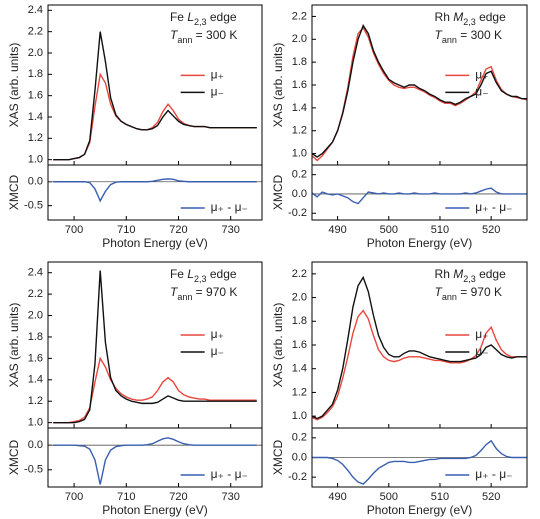  Describe the element at coordinates (479, 292) in the screenshot. I see `annotation-part: = 970 K` at that location.